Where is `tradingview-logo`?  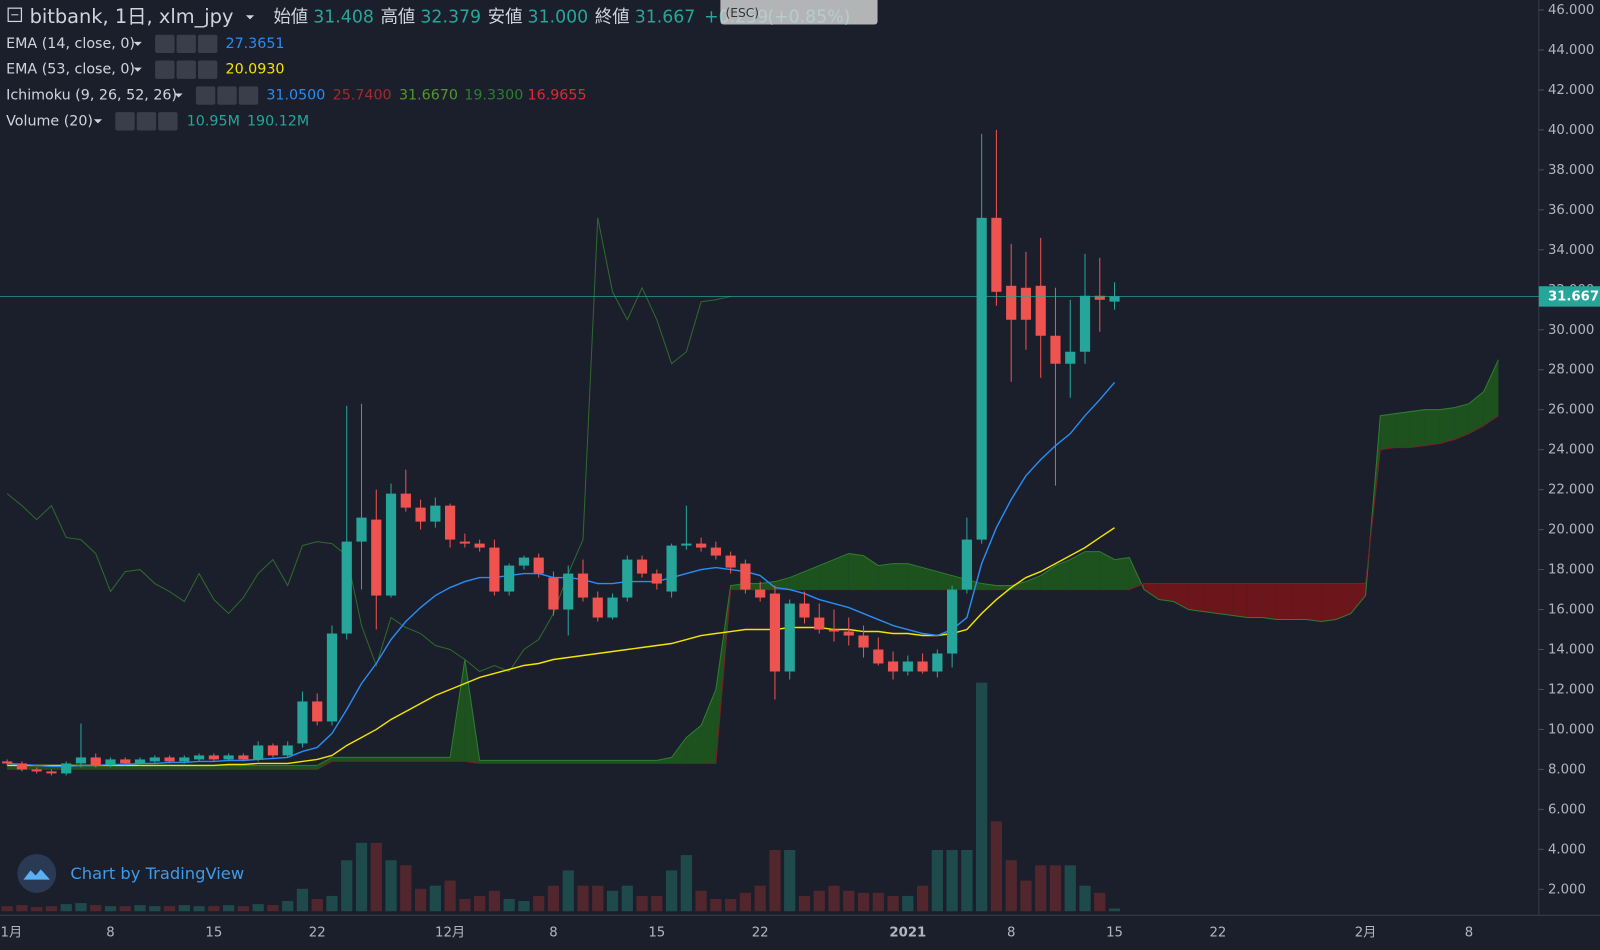
tradingview-logo is located at coordinates (37, 873).